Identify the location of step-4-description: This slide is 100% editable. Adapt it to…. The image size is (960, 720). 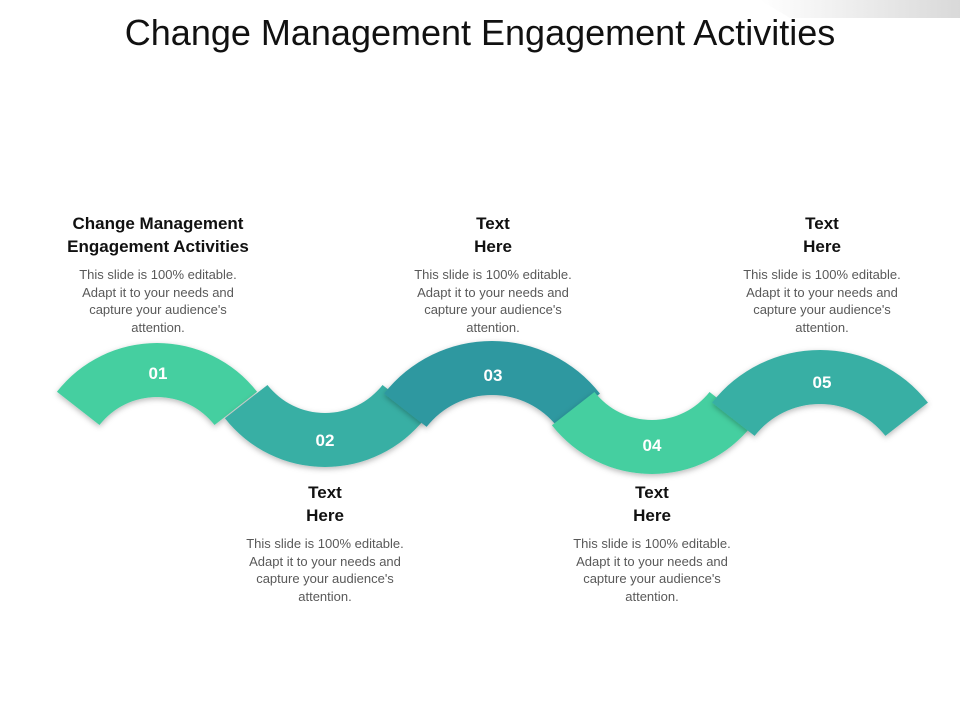
(652, 570).